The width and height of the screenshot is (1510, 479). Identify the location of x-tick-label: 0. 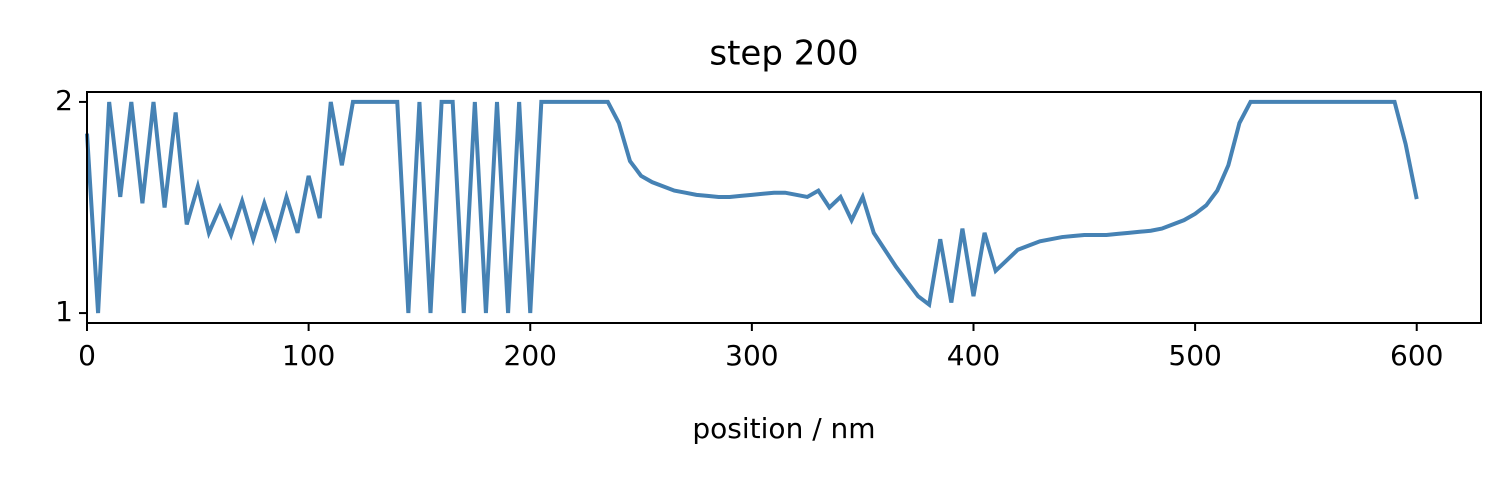
(87, 355).